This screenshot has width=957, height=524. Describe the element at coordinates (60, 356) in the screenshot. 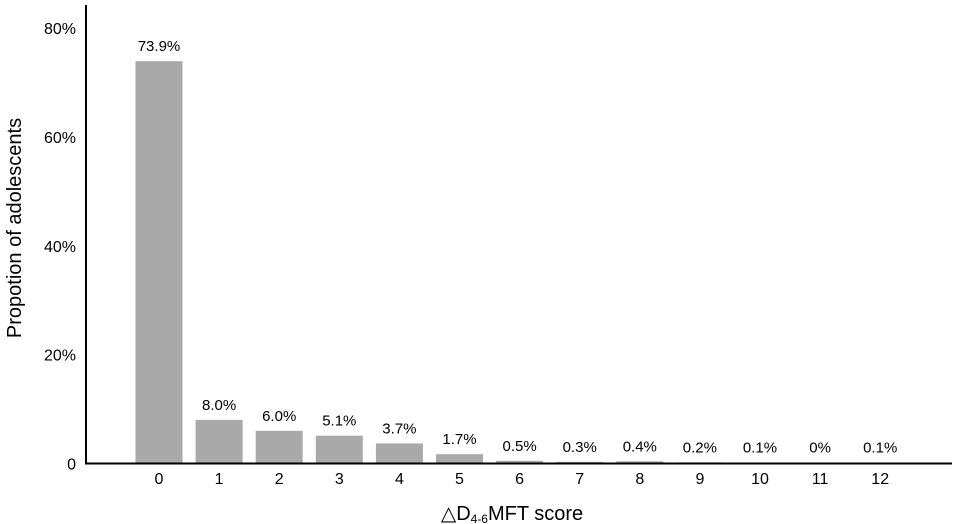

I see `y-tick-label-20: 20%` at that location.